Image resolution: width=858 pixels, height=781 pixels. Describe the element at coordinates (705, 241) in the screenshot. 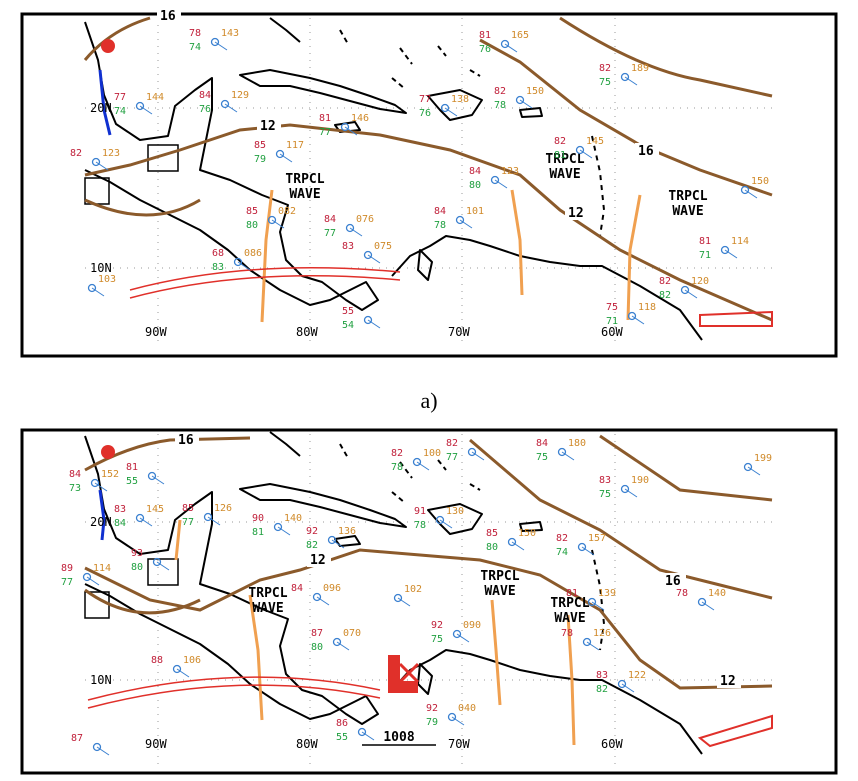

I see `station-temperature: 81` at that location.